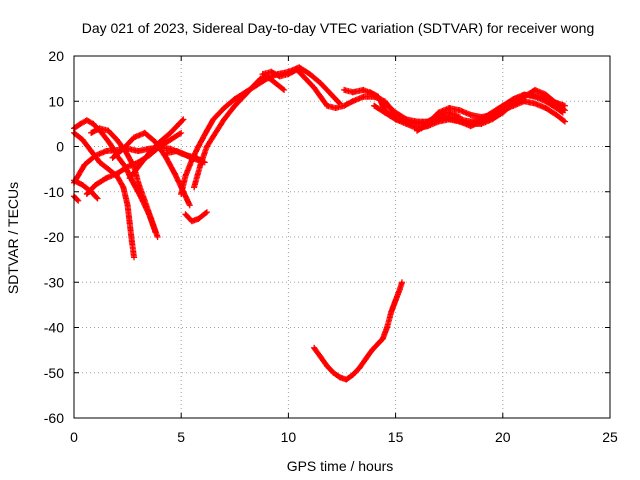 The height and width of the screenshot is (480, 640). Describe the element at coordinates (54, 373) in the screenshot. I see `y-tick-label: -50` at that location.